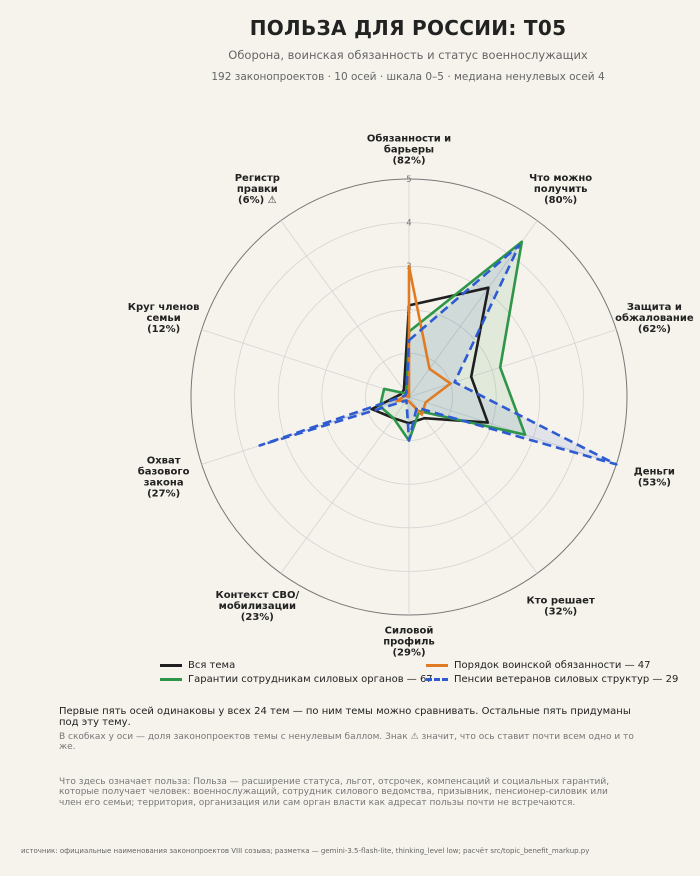 This screenshot has height=876, width=700. I want to click on legend-label: Вся тема, so click(212, 665).